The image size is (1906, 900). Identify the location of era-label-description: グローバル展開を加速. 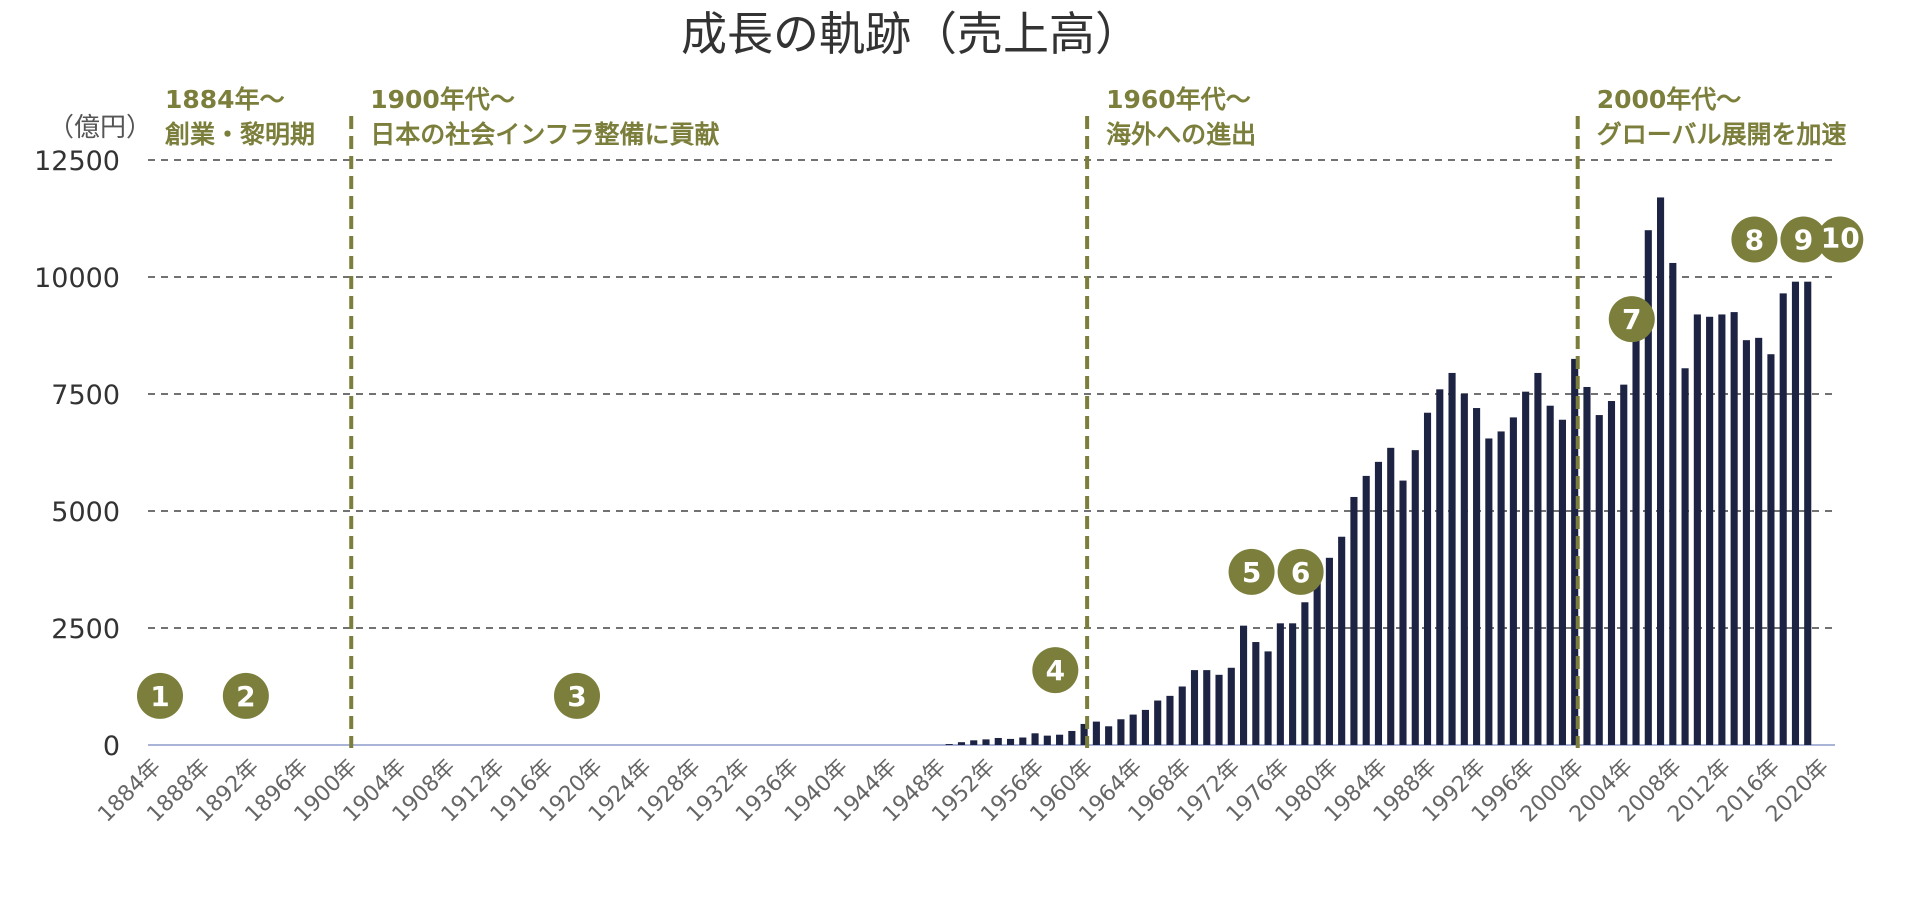
(1722, 134).